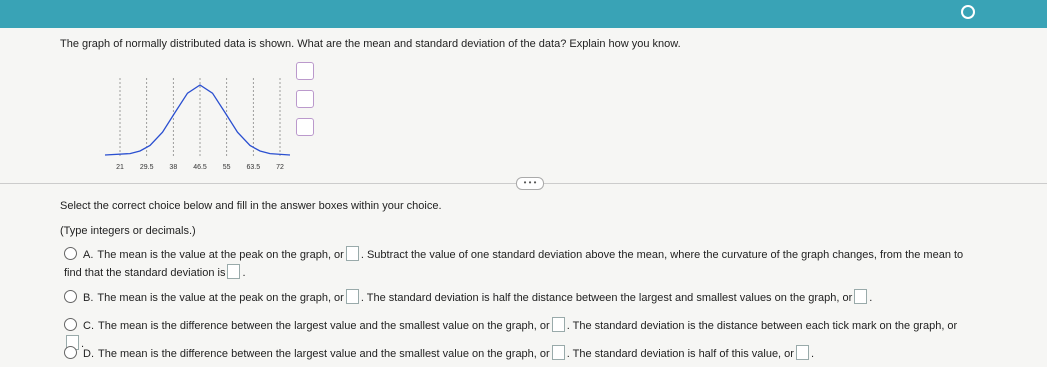 Image resolution: width=1047 pixels, height=367 pixels. What do you see at coordinates (88, 255) in the screenshot?
I see `choice-letter: A.` at bounding box center [88, 255].